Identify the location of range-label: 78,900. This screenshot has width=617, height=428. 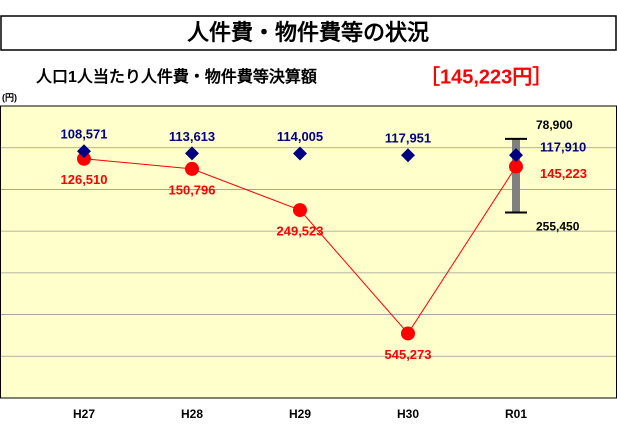
(554, 125).